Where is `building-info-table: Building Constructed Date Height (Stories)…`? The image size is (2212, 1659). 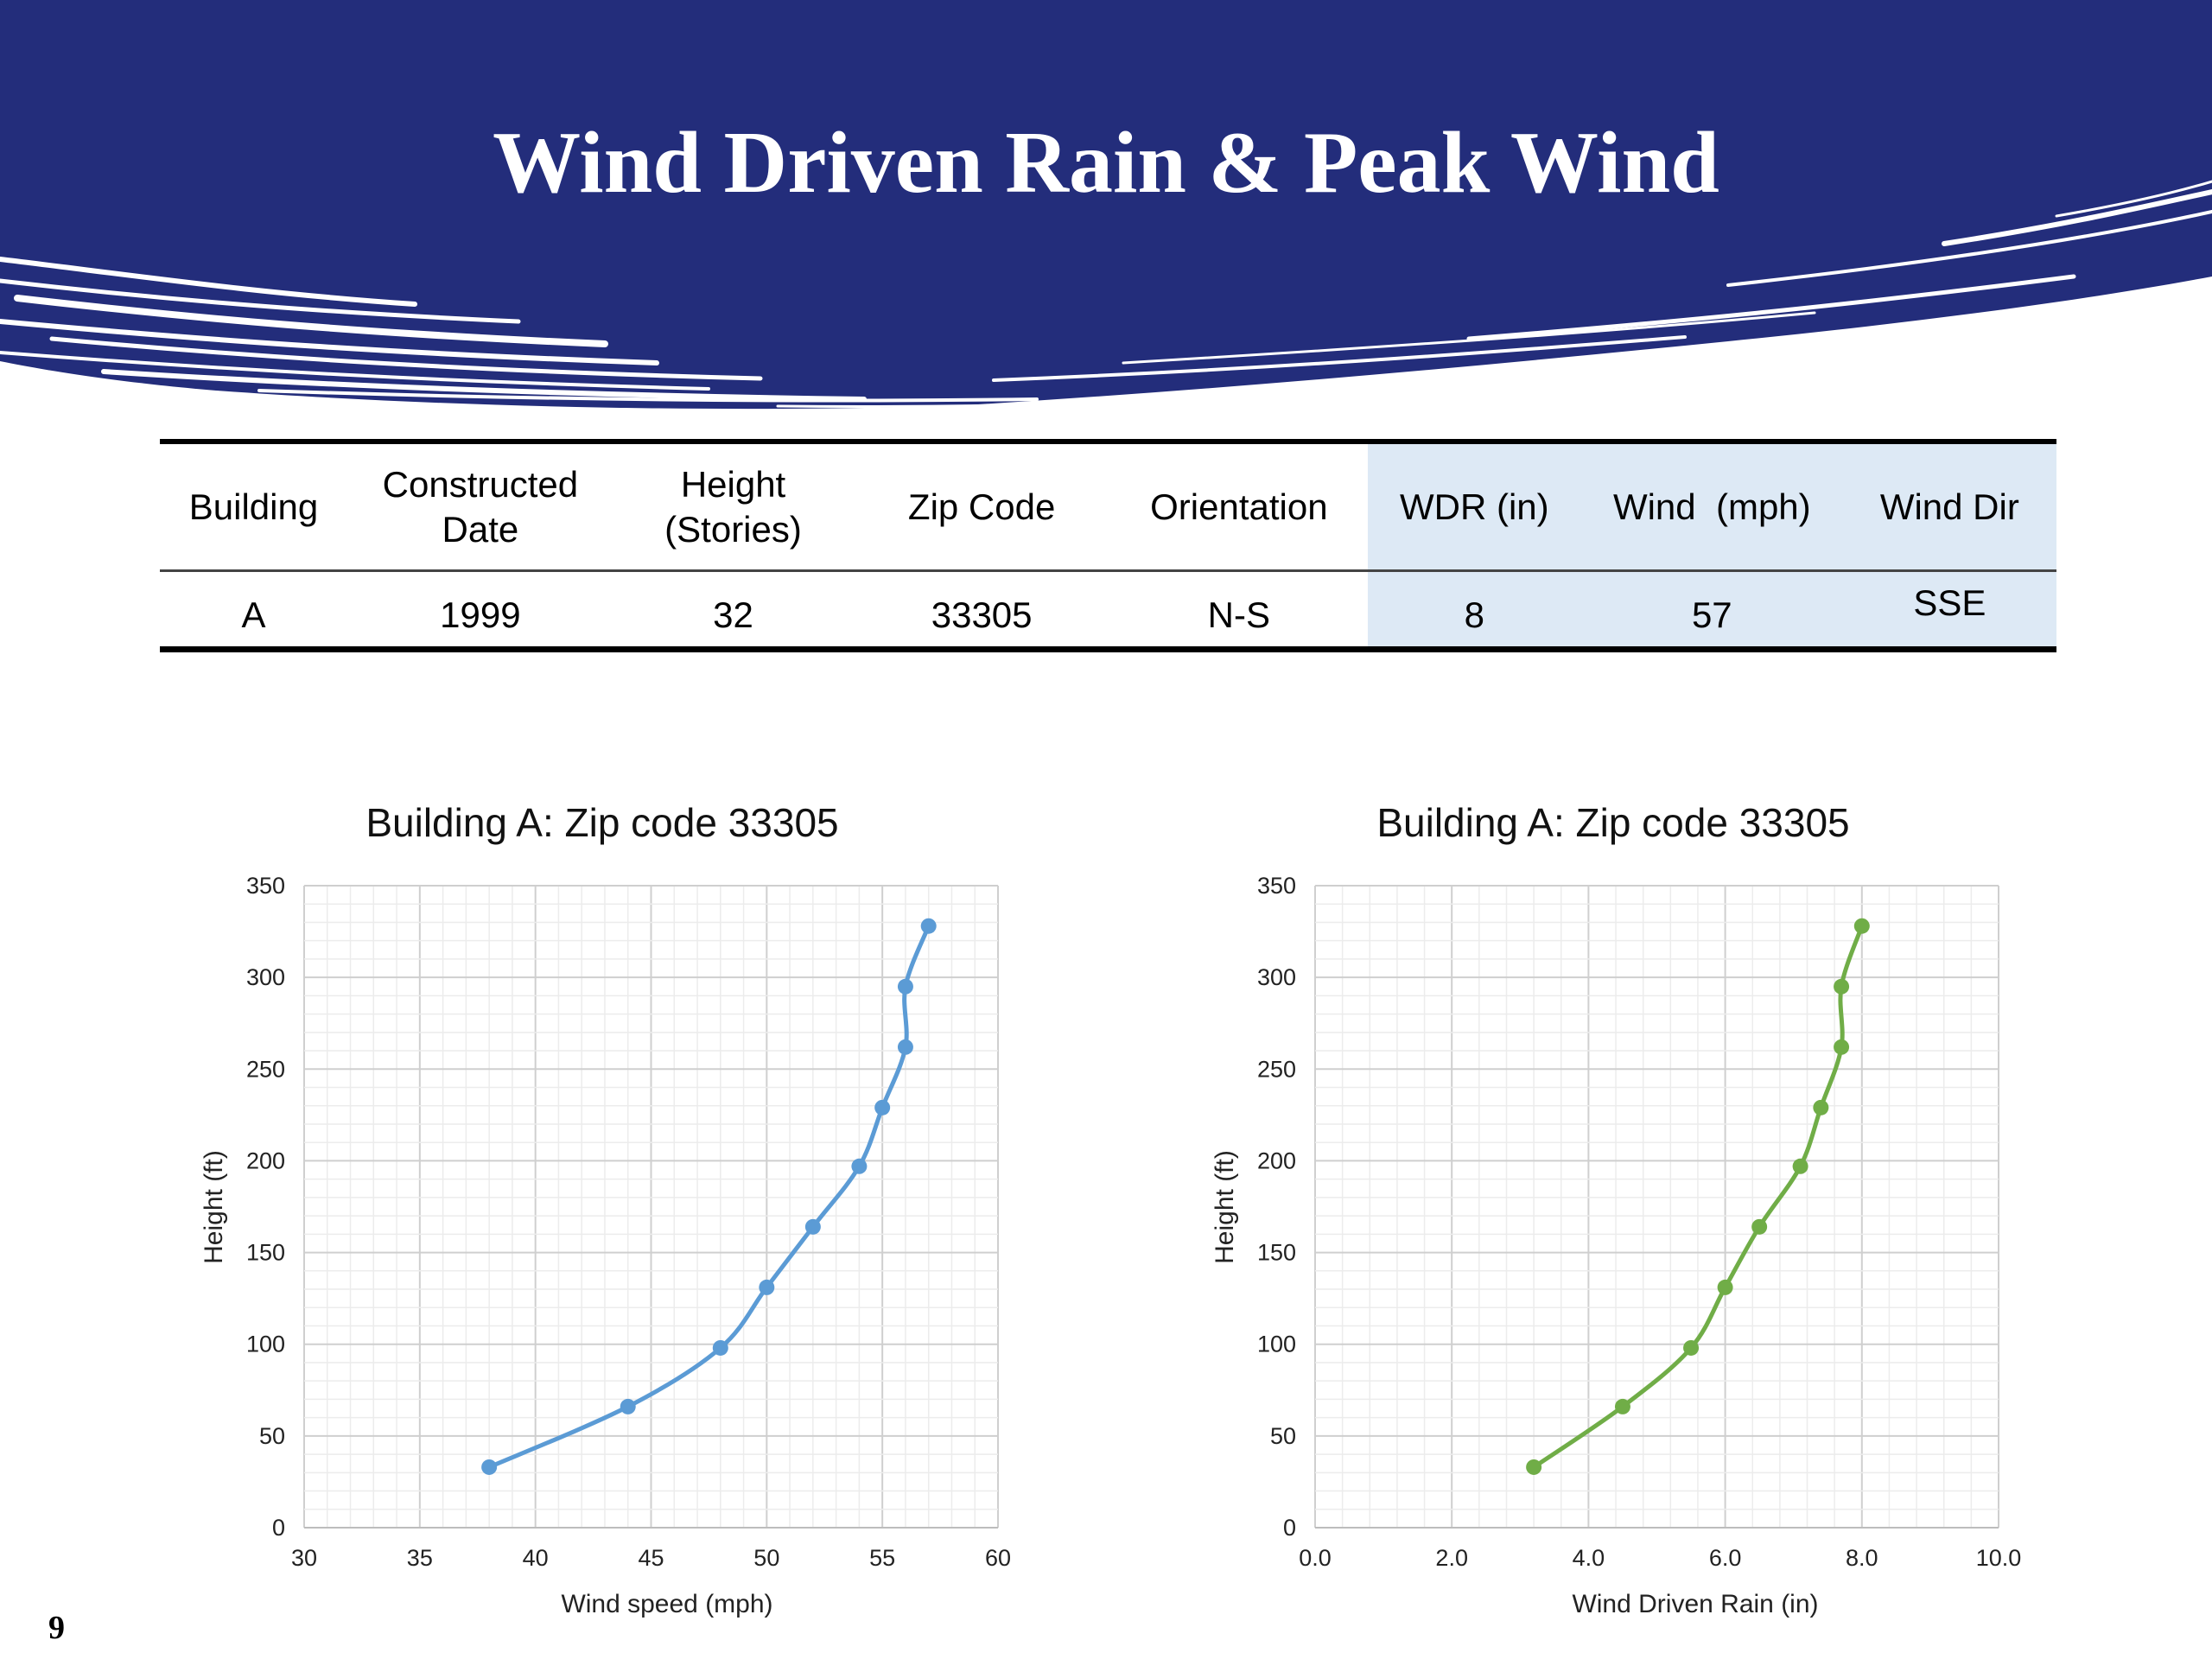
building-info-table: Building Constructed Date Height (Stories)… is located at coordinates (1108, 545).